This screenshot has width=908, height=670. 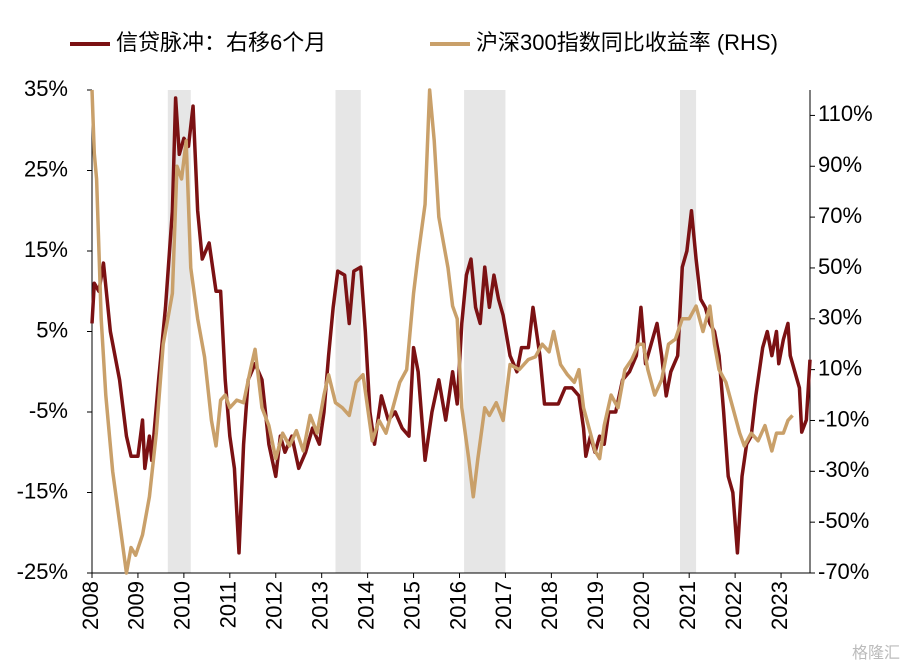 I want to click on x-tick-label: 2014, so click(x=365, y=605).